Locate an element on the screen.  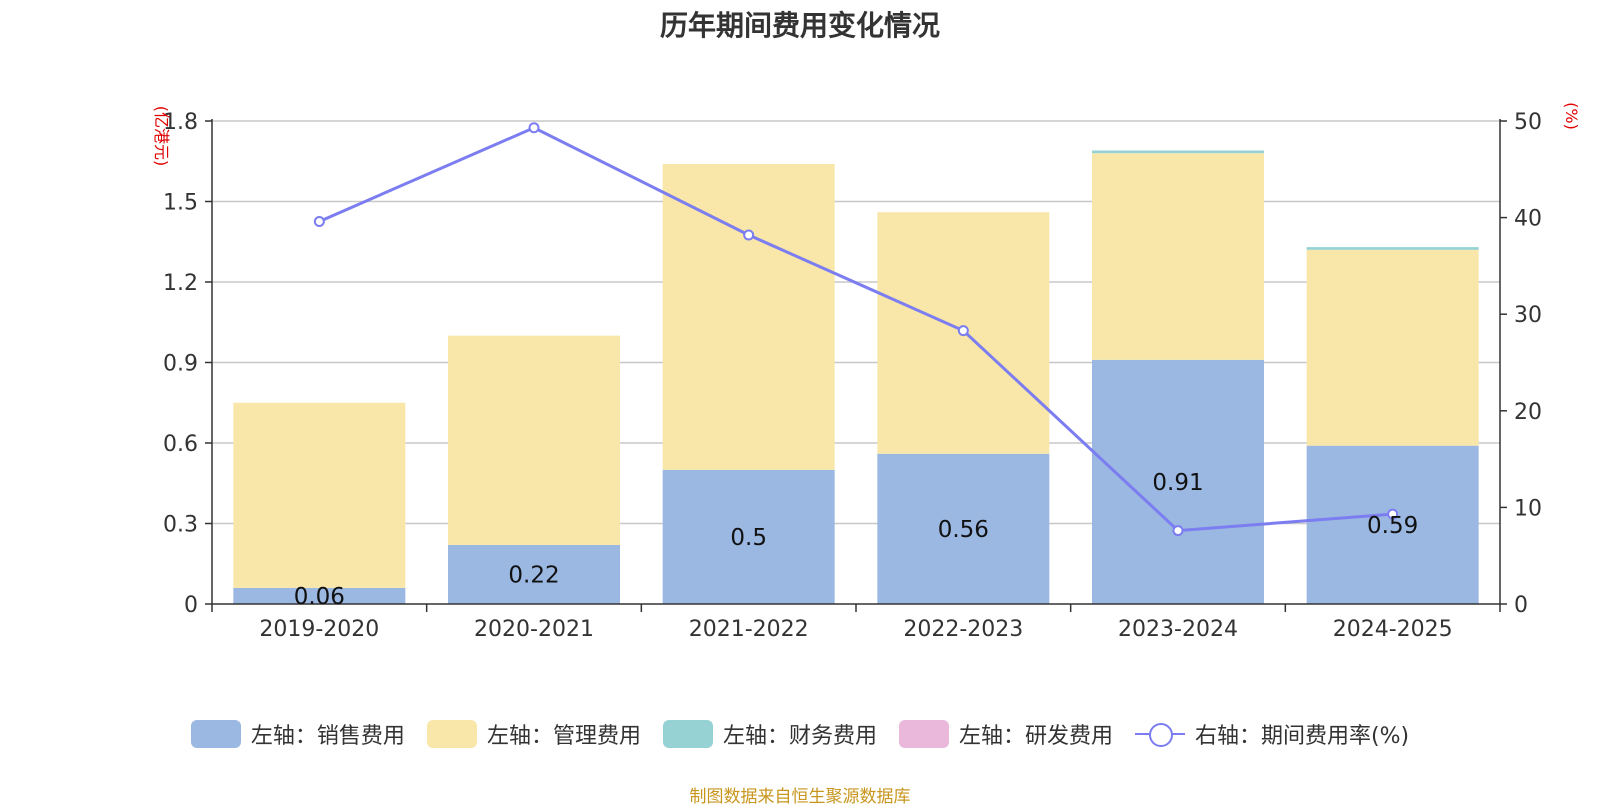
y-right-tick-label: 50 is located at coordinates (1528, 122).